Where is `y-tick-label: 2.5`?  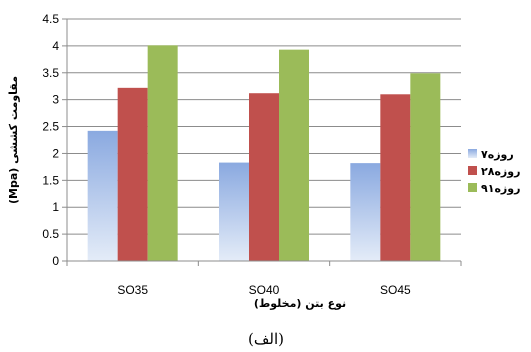
y-tick-label: 2.5 is located at coordinates (50, 127).